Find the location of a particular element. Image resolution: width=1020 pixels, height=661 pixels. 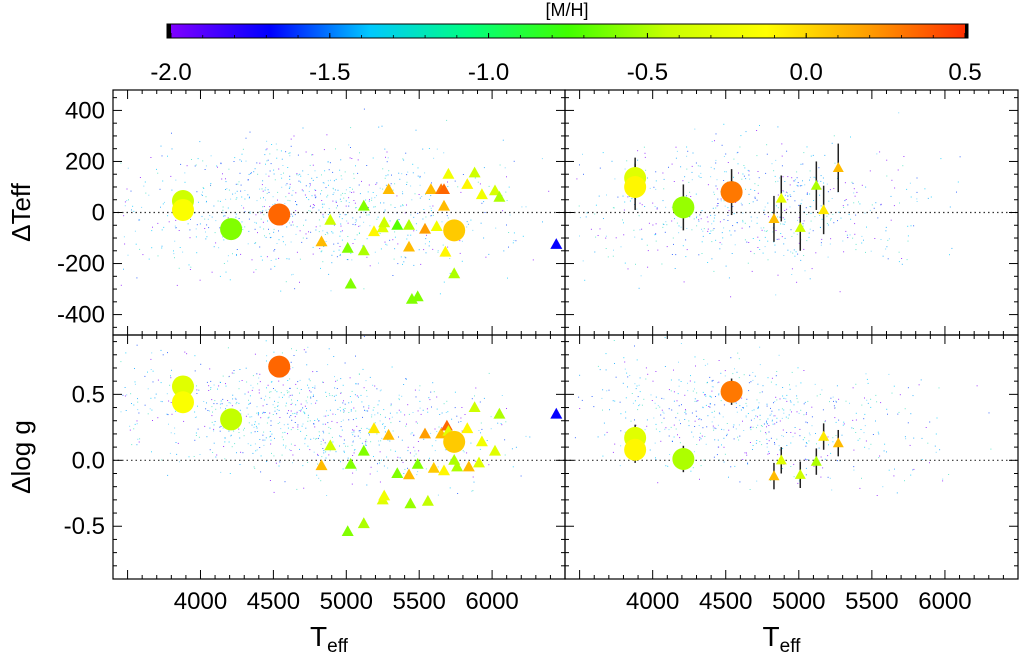

y-tick-label: 0 is located at coordinates (98, 213).